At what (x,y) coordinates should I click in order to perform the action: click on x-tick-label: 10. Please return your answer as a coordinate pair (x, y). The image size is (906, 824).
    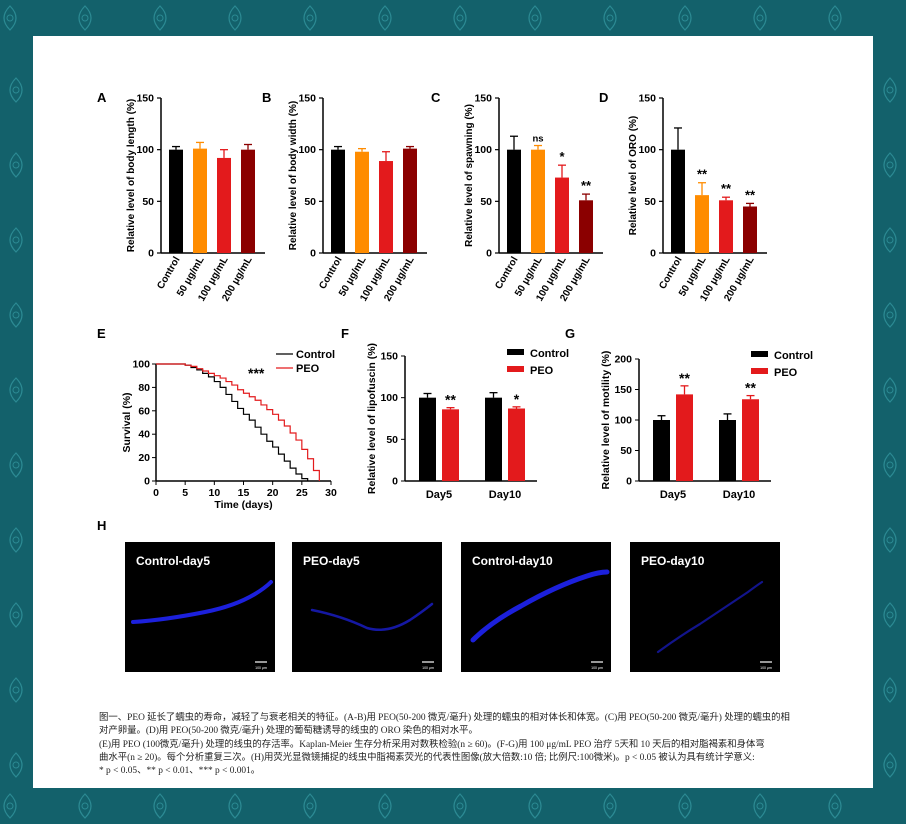
    Looking at the image, I should click on (214, 493).